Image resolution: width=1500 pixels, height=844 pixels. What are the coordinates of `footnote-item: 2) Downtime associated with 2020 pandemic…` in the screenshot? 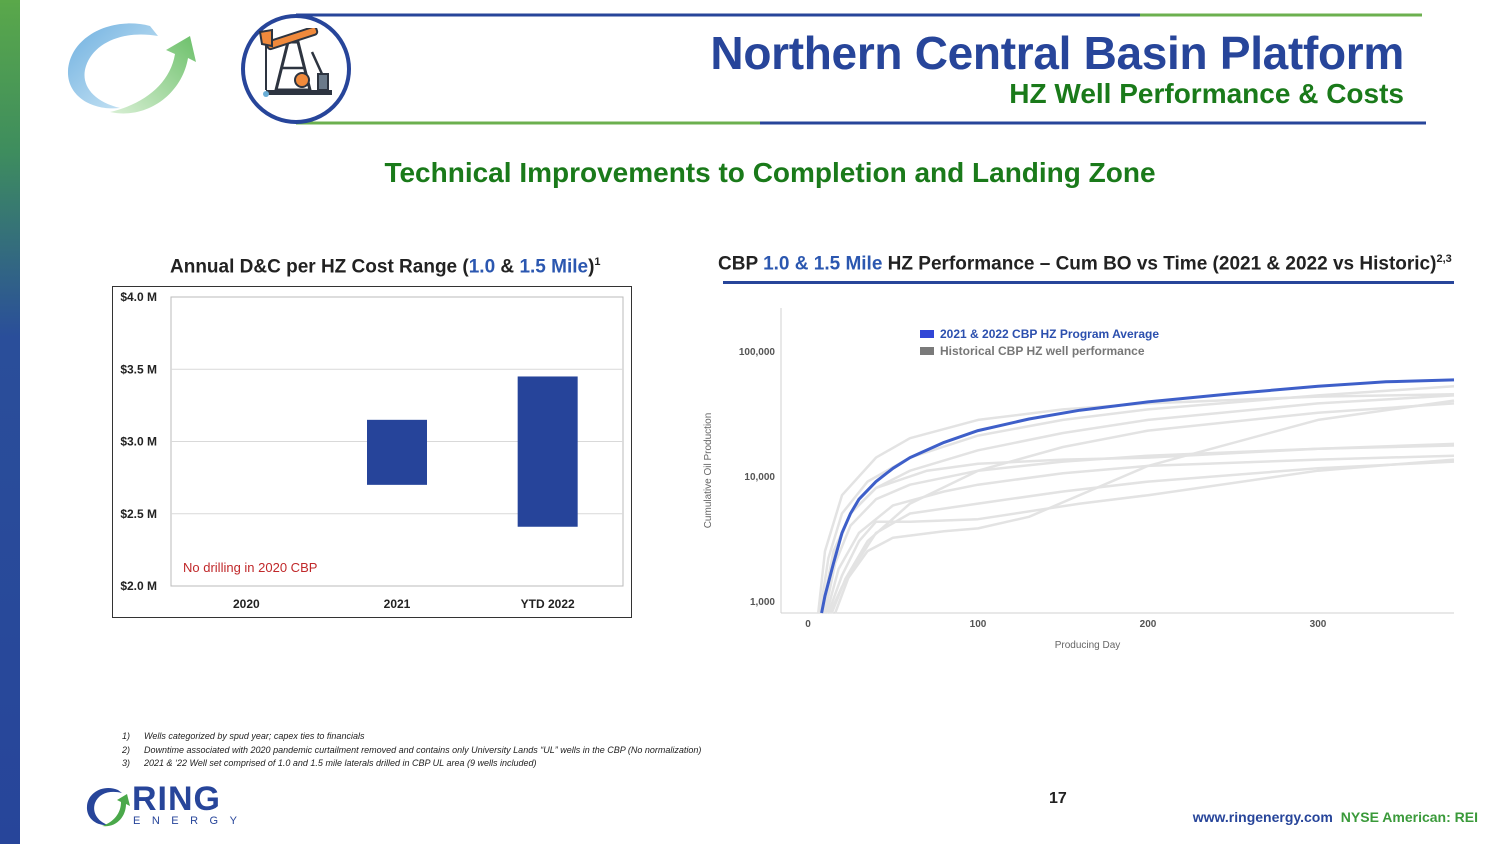 It's located at (411, 751).